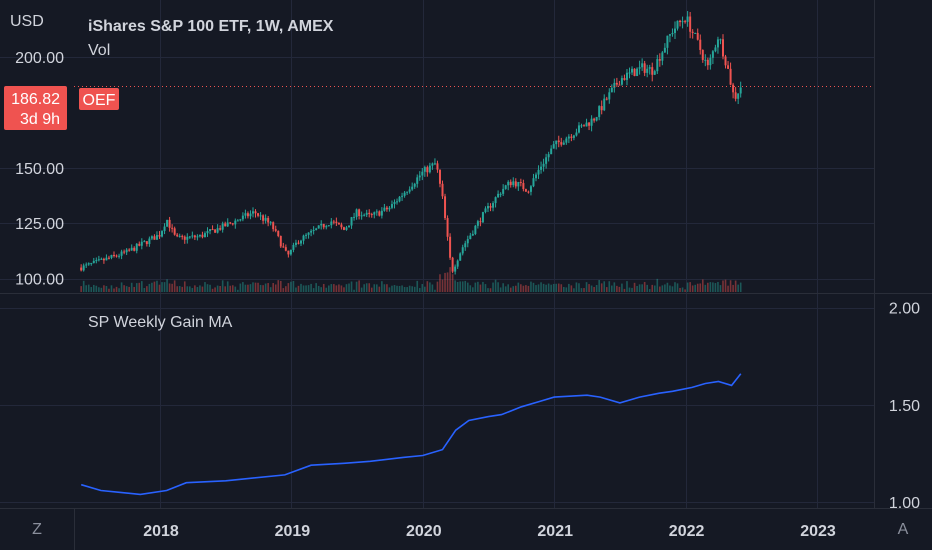 This screenshot has width=932, height=550. What do you see at coordinates (99, 50) in the screenshot?
I see `volume-legend: Vol` at bounding box center [99, 50].